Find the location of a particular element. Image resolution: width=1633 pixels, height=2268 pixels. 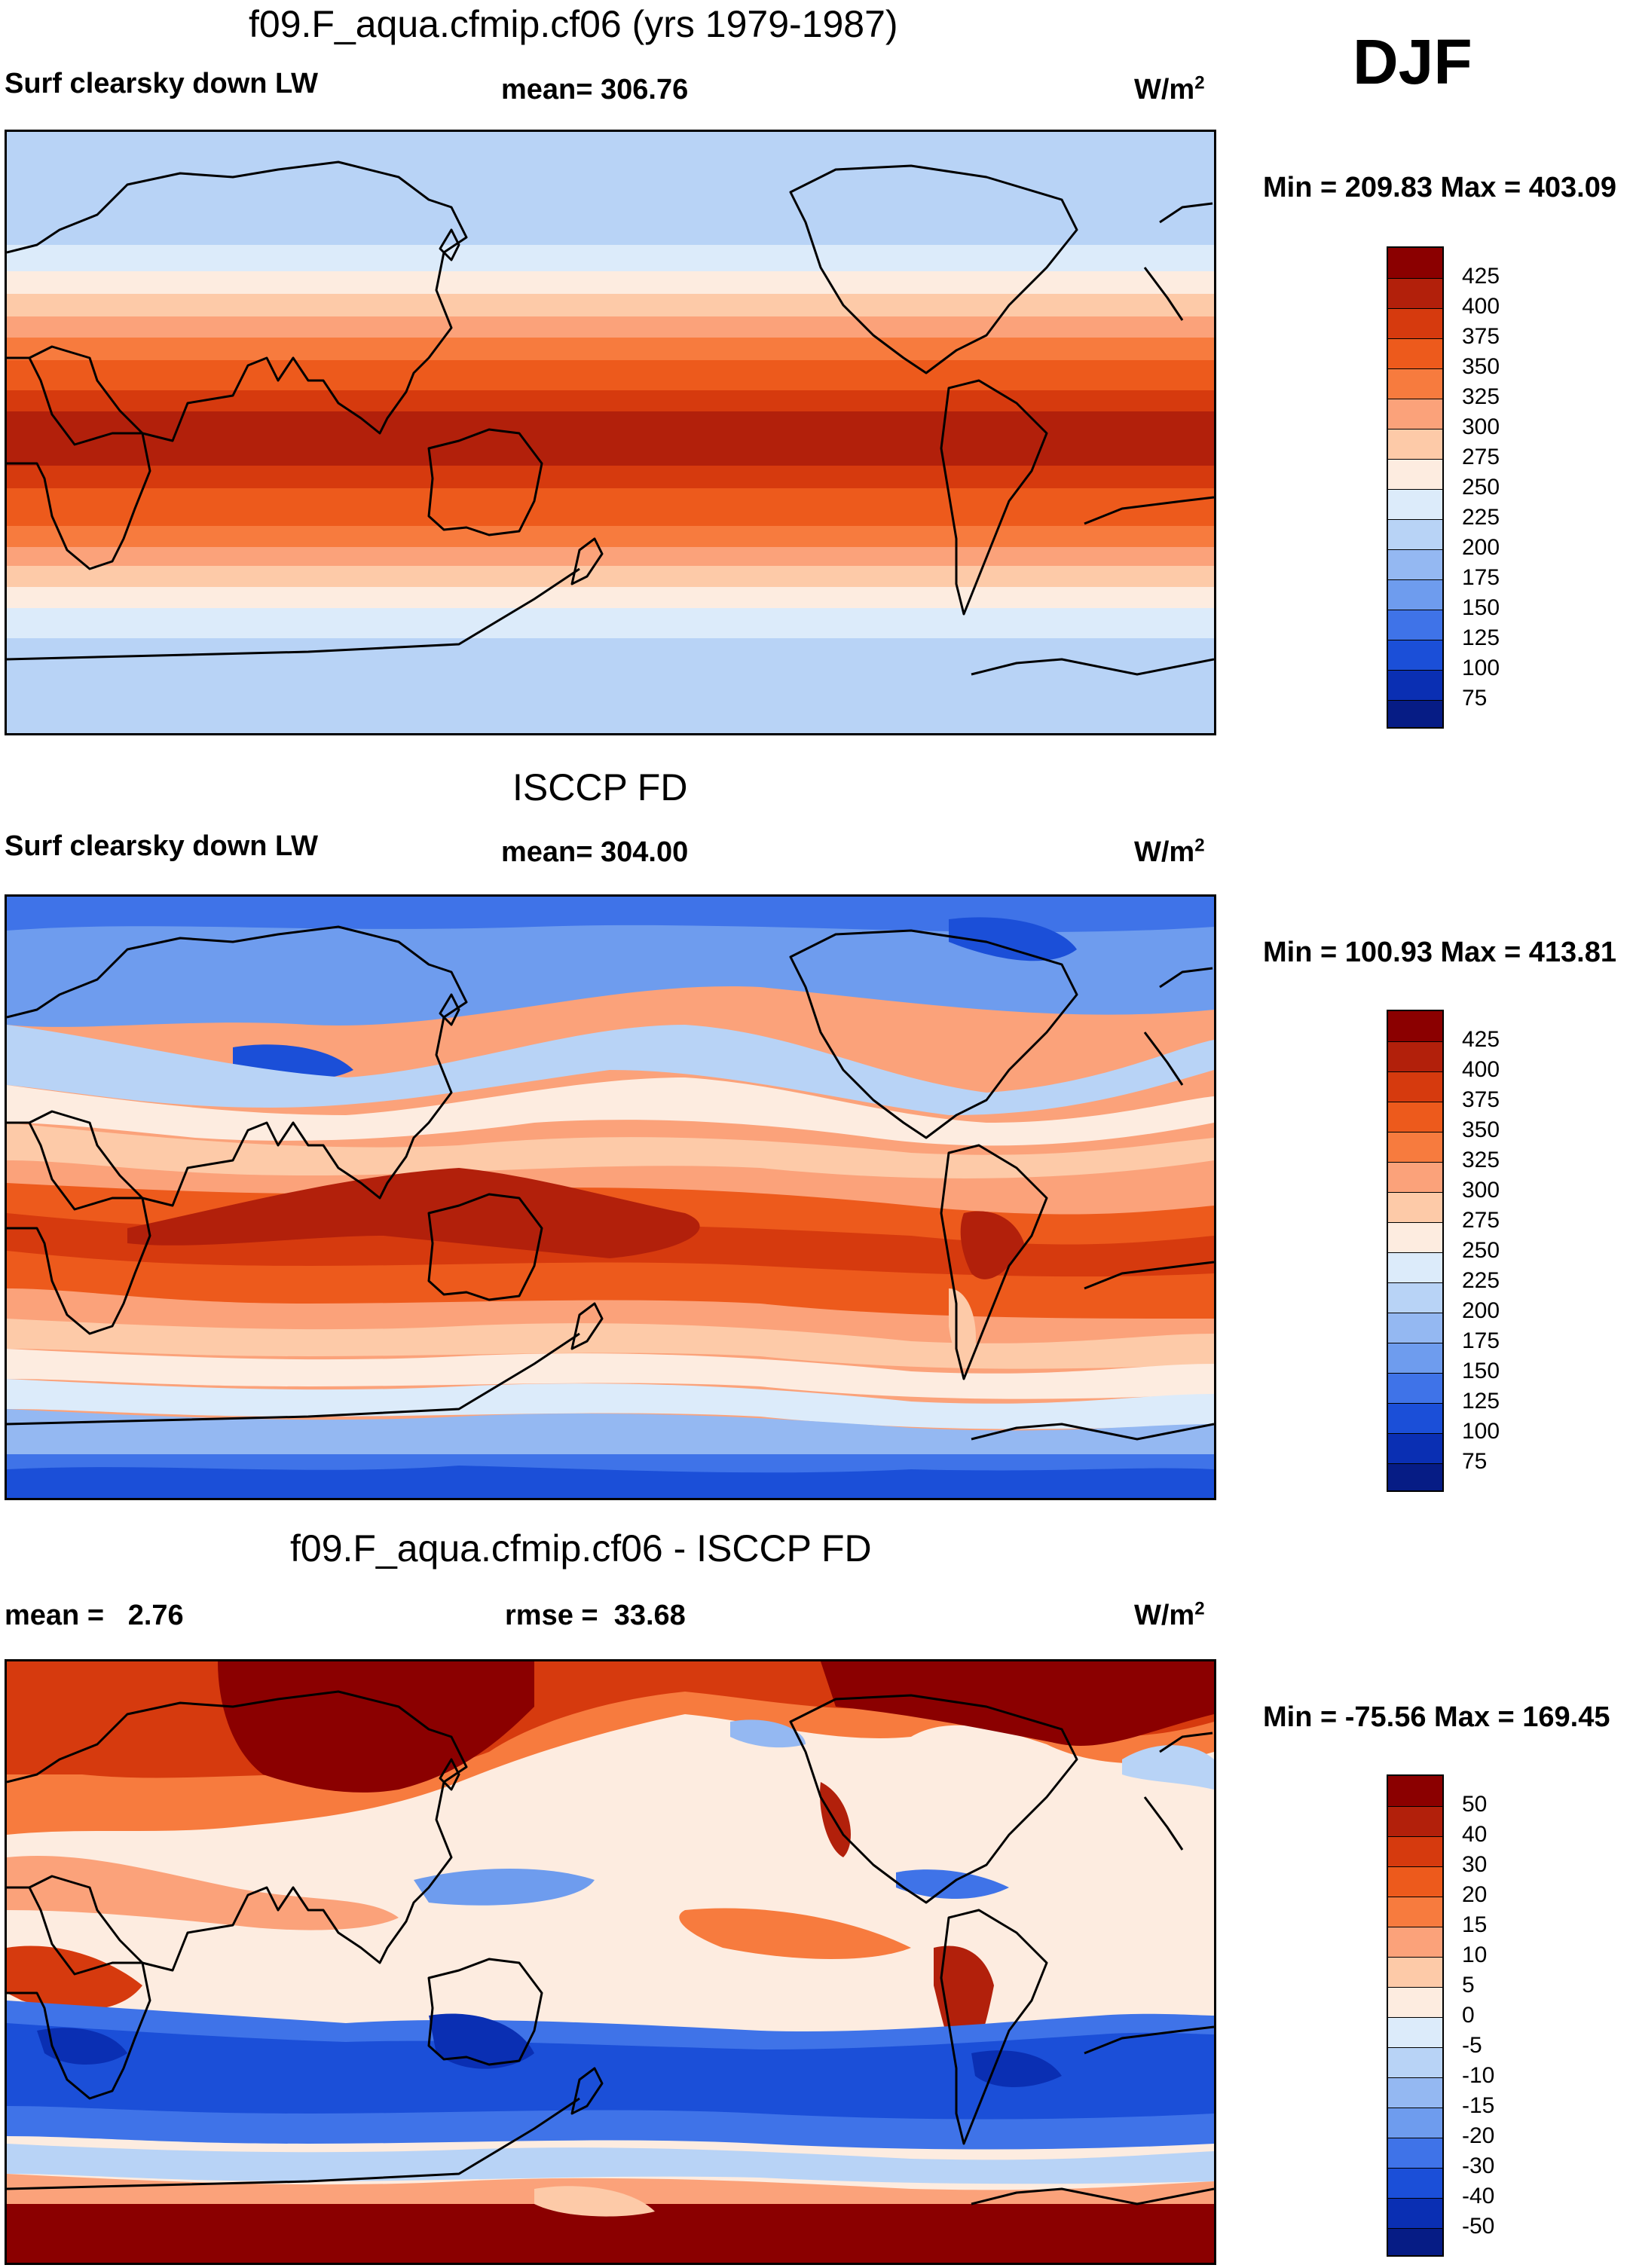

panel-3-title: f09.F_aqua.cfmip.cf06 - ISCCP FD is located at coordinates (581, 1548).